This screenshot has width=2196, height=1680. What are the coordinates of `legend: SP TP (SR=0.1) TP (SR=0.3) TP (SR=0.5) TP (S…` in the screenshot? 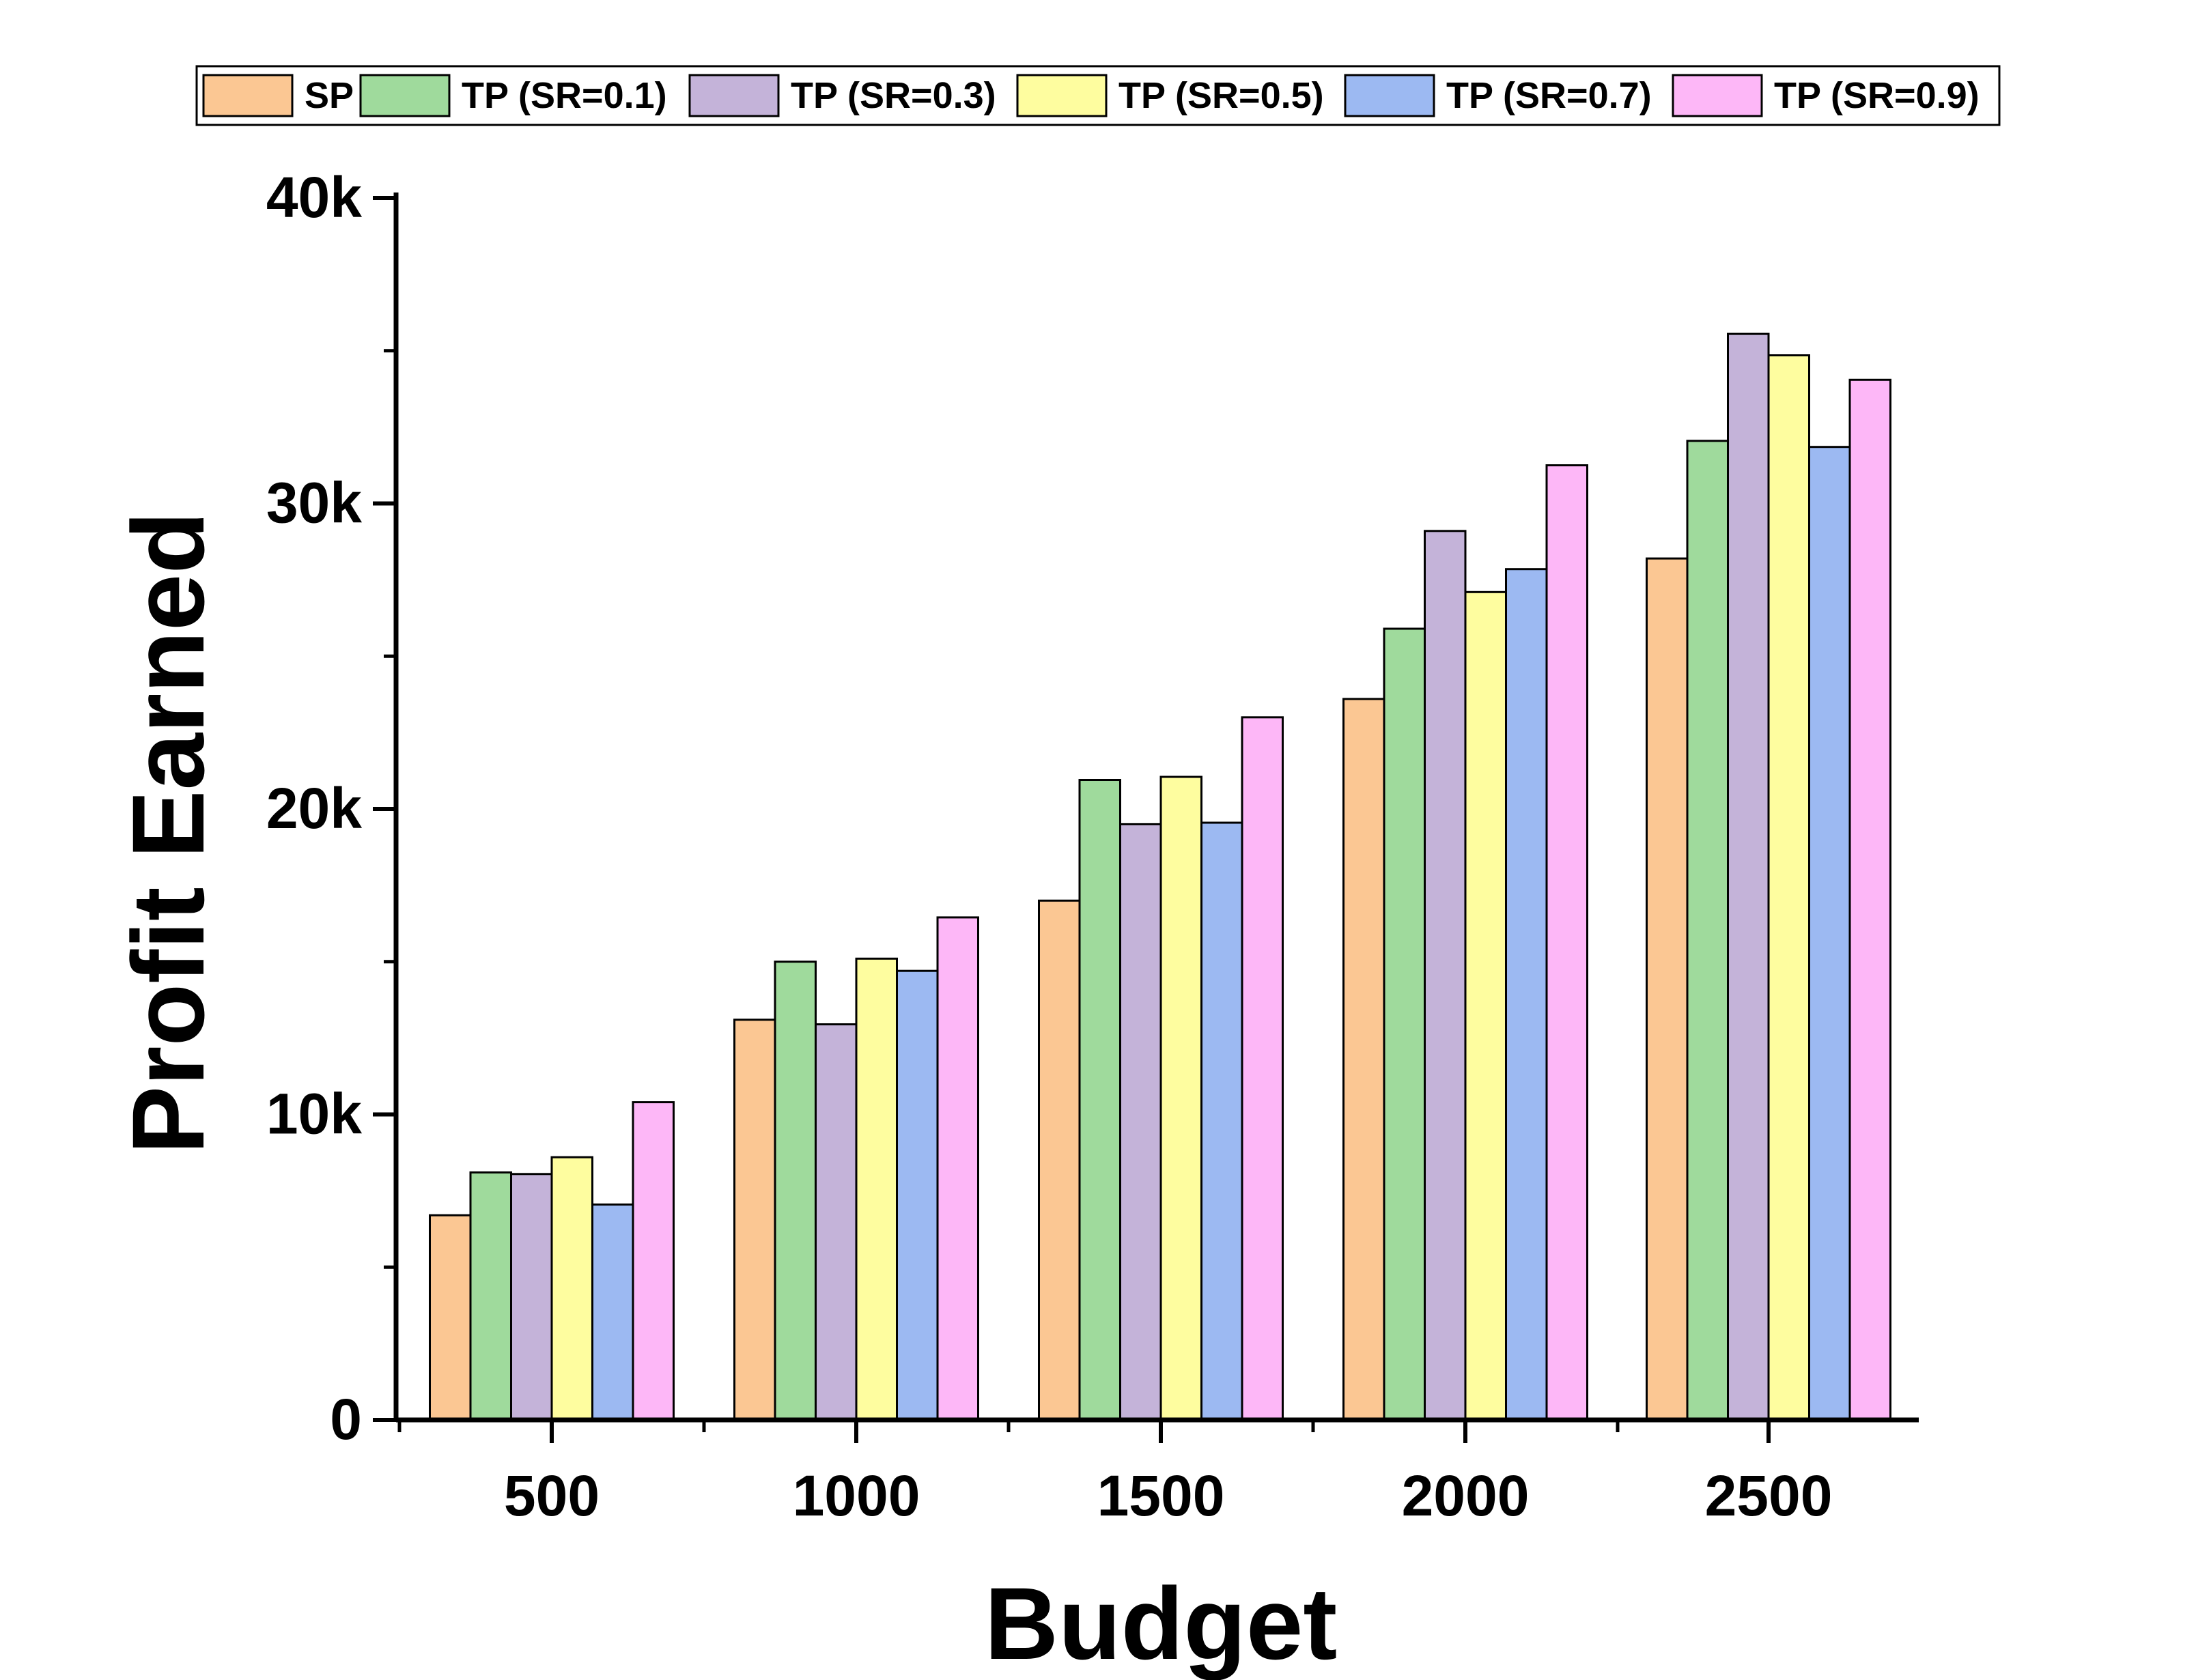 It's located at (1098, 95).